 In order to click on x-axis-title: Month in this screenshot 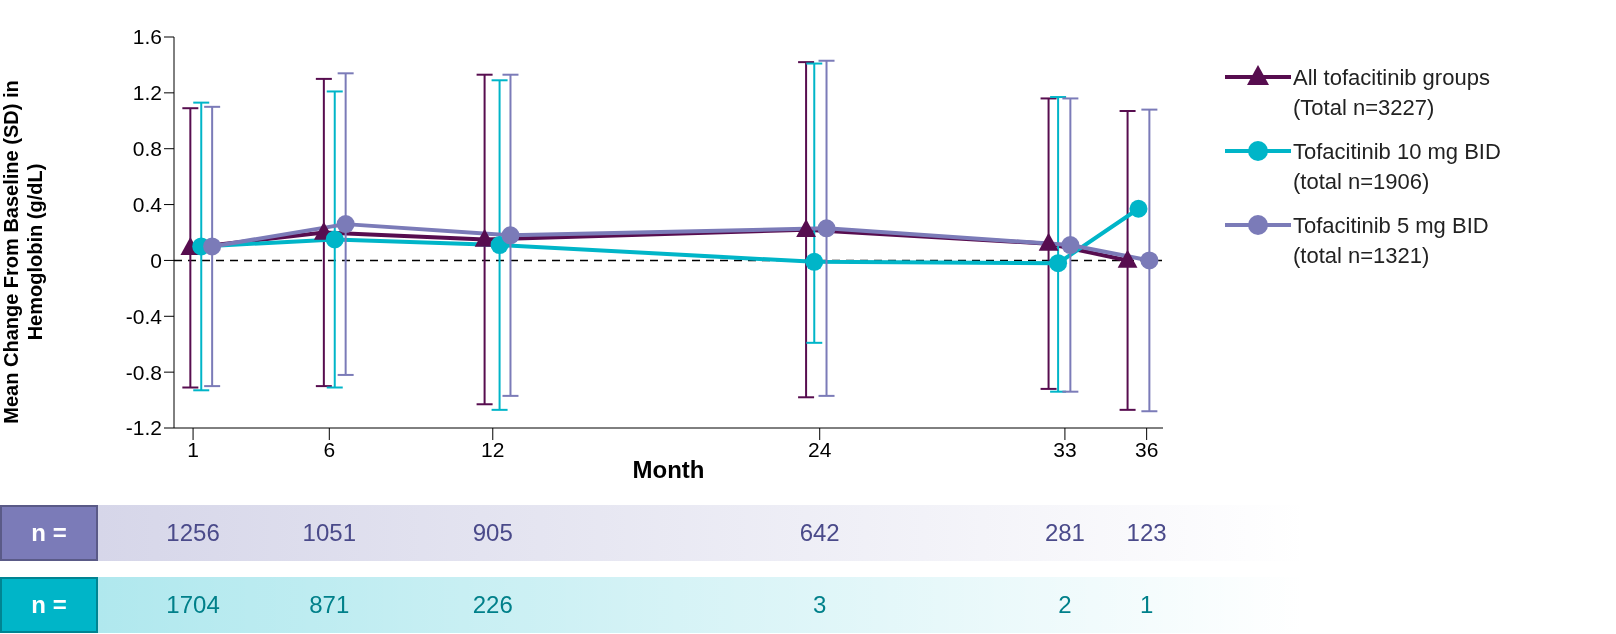, I will do `click(668, 469)`.